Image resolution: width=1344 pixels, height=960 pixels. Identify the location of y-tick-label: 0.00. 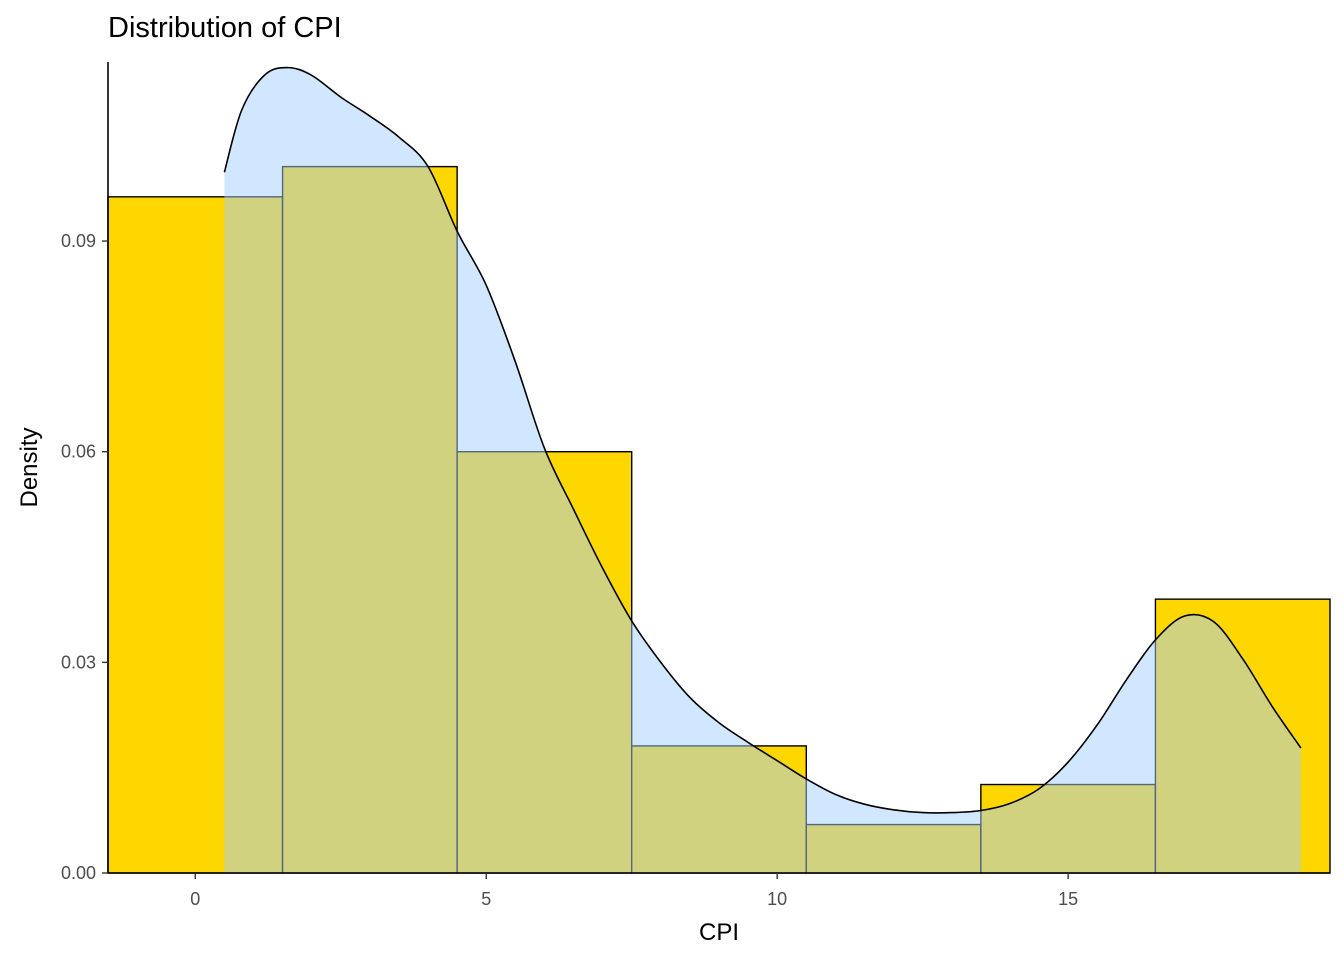
(78, 873).